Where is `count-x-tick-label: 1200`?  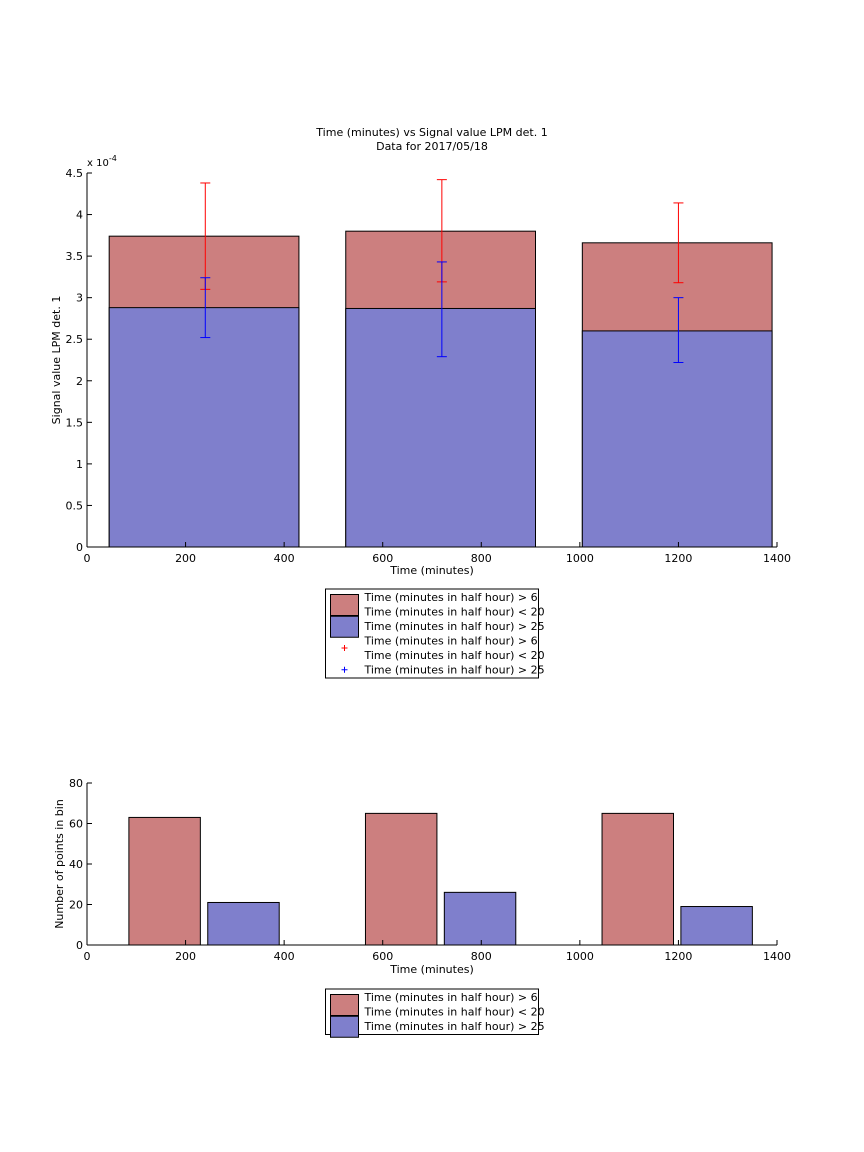
count-x-tick-label: 1200 is located at coordinates (678, 956).